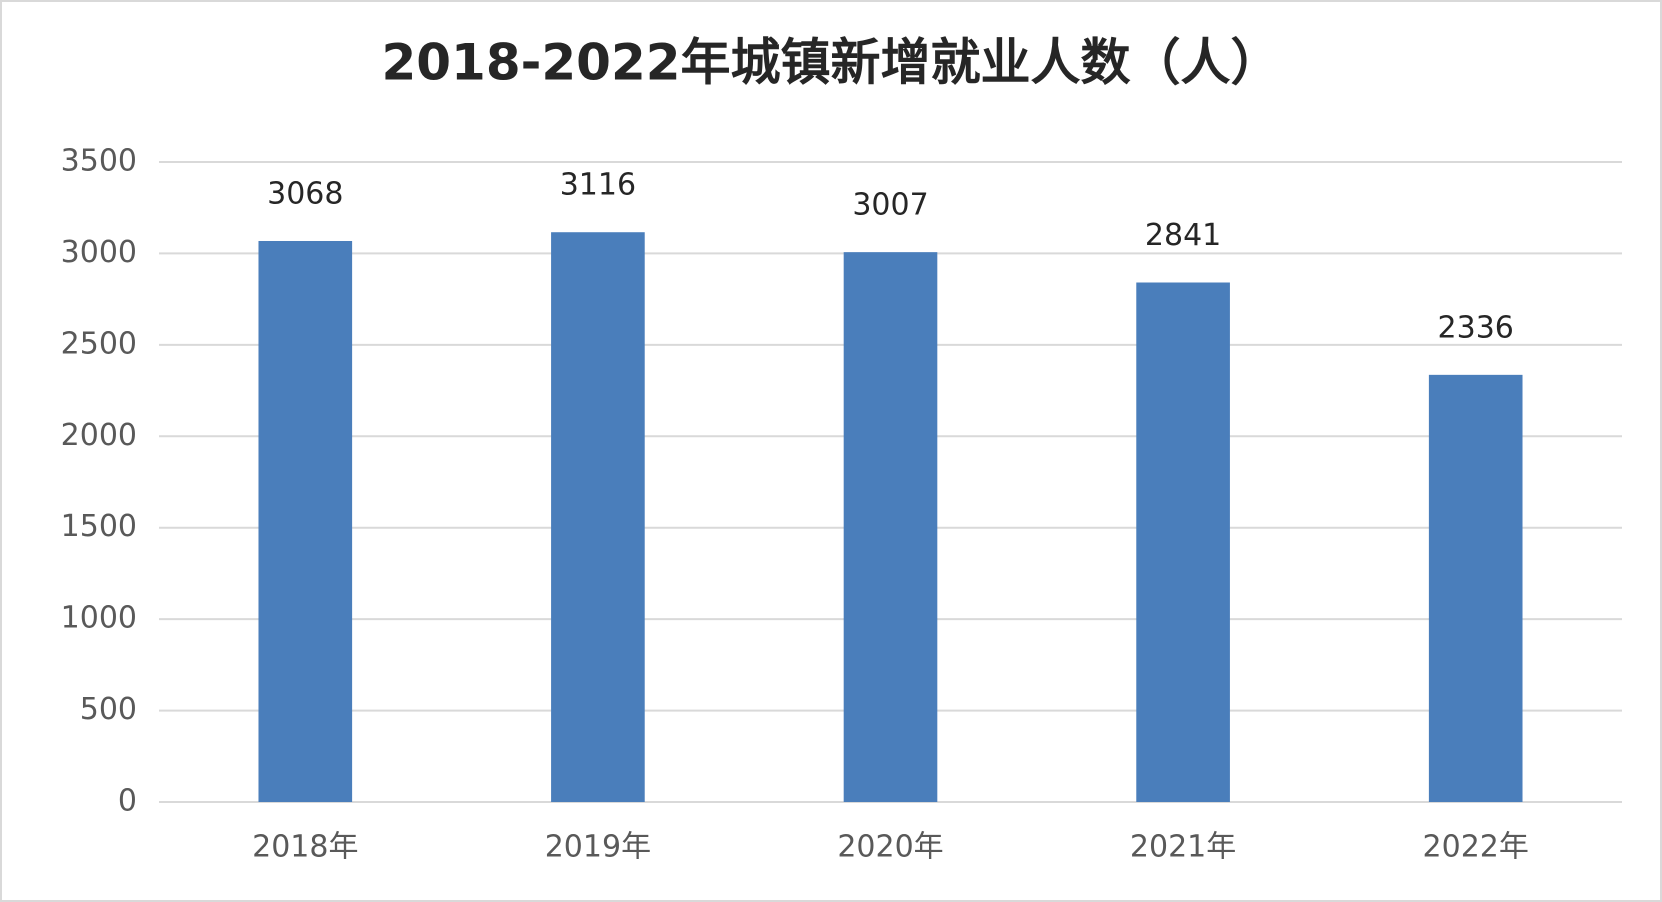 The image size is (1662, 902). Describe the element at coordinates (1183, 847) in the screenshot. I see `x-tick-label: 2021年` at that location.